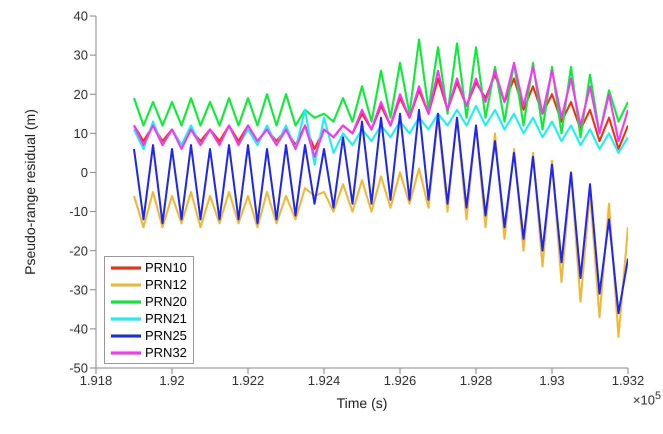 The width and height of the screenshot is (663, 434). What do you see at coordinates (646, 399) in the screenshot?
I see `text: ×10$^{5}$` at bounding box center [646, 399].